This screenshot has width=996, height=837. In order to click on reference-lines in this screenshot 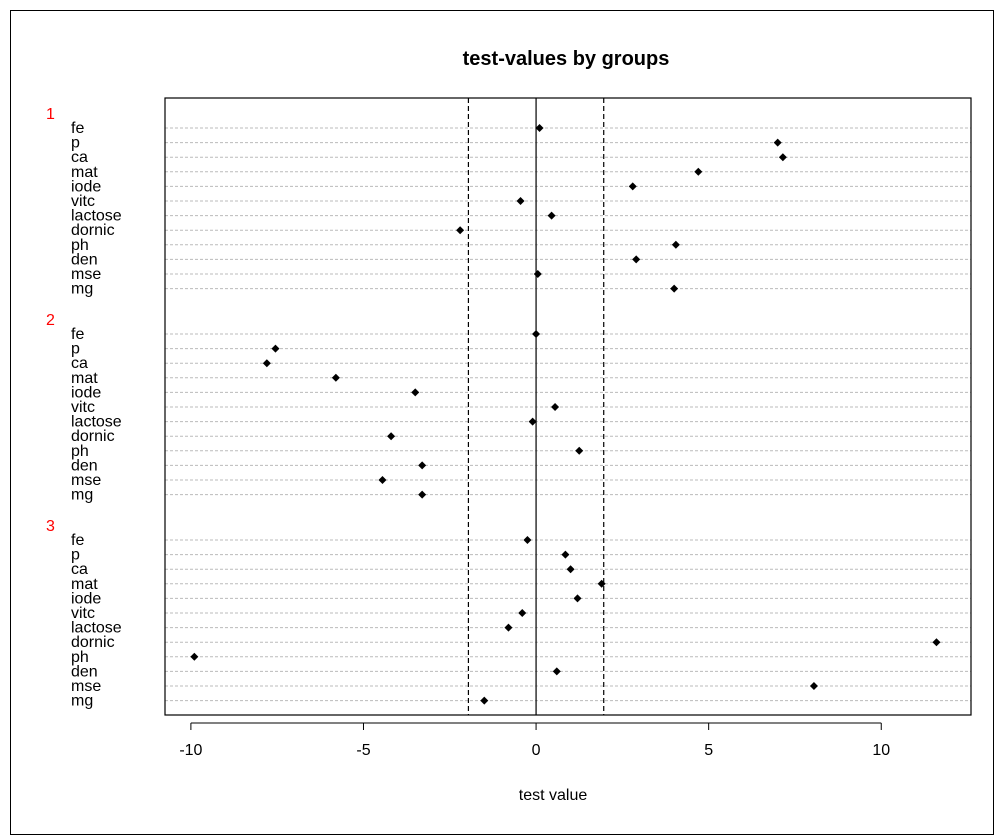, I will do `click(536, 406)`.